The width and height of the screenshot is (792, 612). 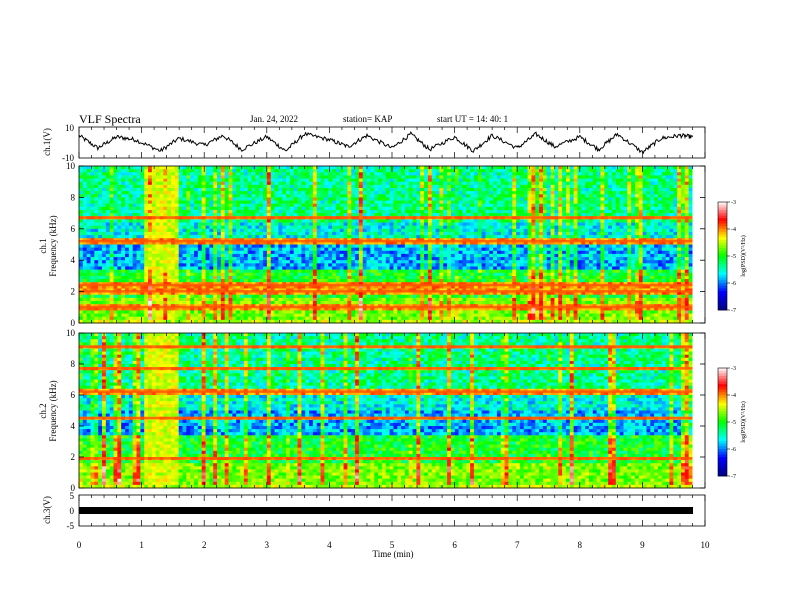 What do you see at coordinates (70, 128) in the screenshot?
I see `ch1-ytick-top: 10` at bounding box center [70, 128].